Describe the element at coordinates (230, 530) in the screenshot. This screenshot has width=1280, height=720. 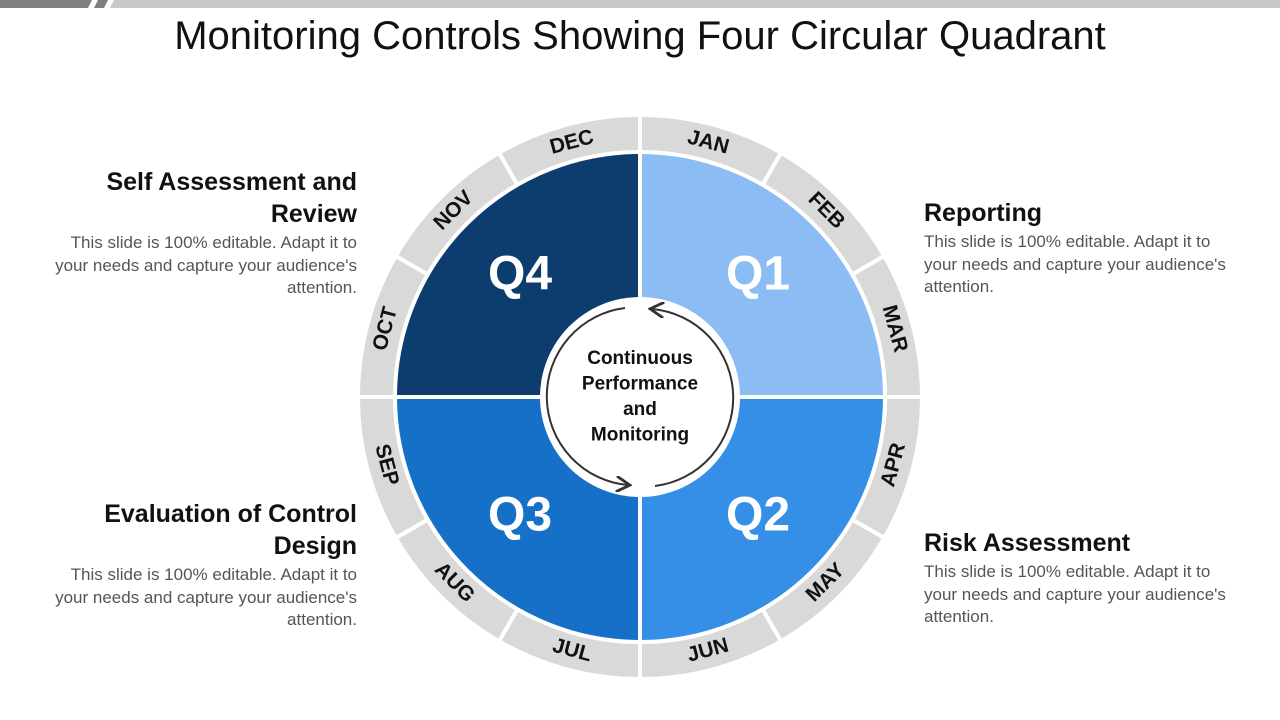
I see `heading: Evaluation of Control Design` at that location.